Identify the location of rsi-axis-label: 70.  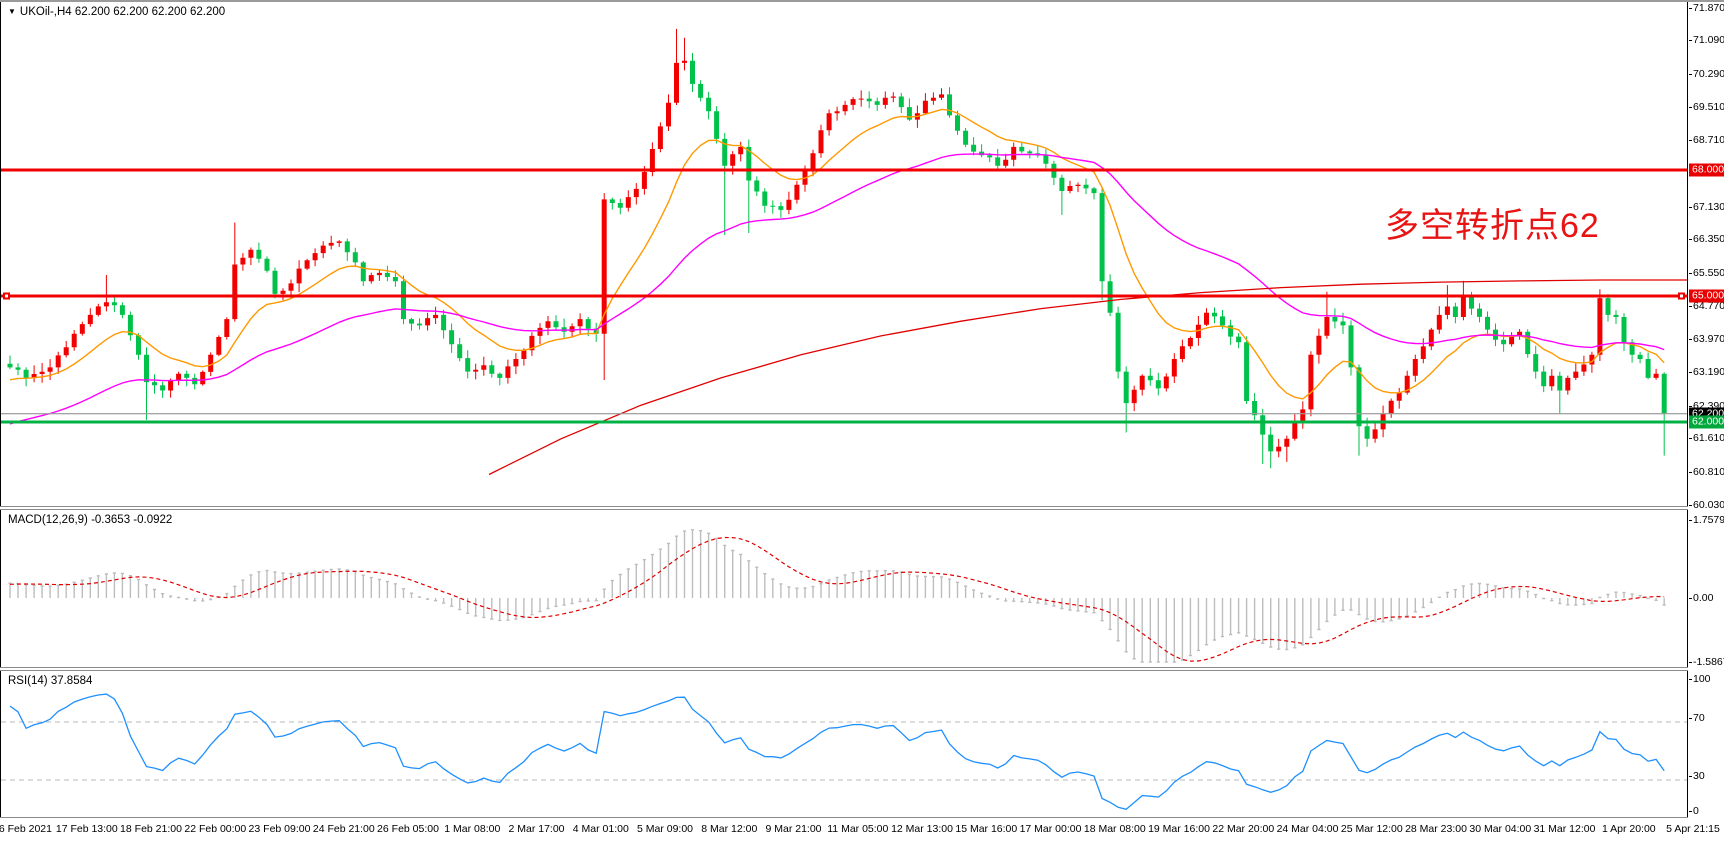
(1699, 718).